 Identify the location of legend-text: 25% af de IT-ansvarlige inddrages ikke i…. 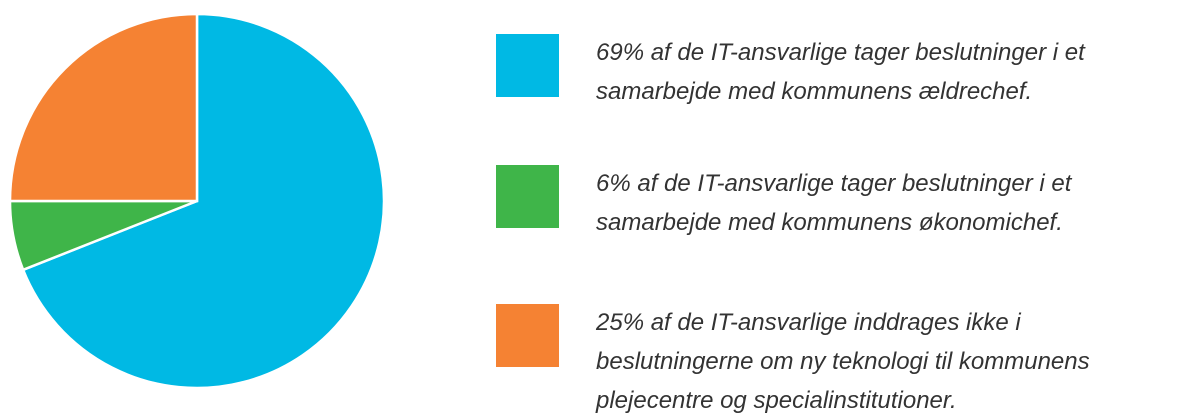
(843, 361).